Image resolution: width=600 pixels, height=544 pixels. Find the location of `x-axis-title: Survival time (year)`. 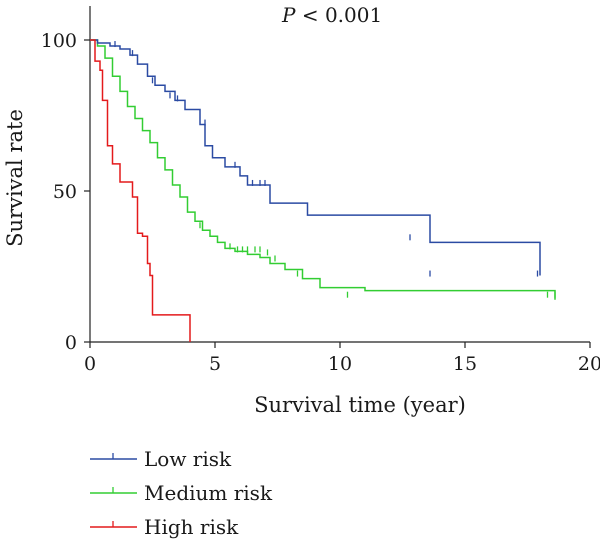

x-axis-title: Survival time (year) is located at coordinates (360, 405).